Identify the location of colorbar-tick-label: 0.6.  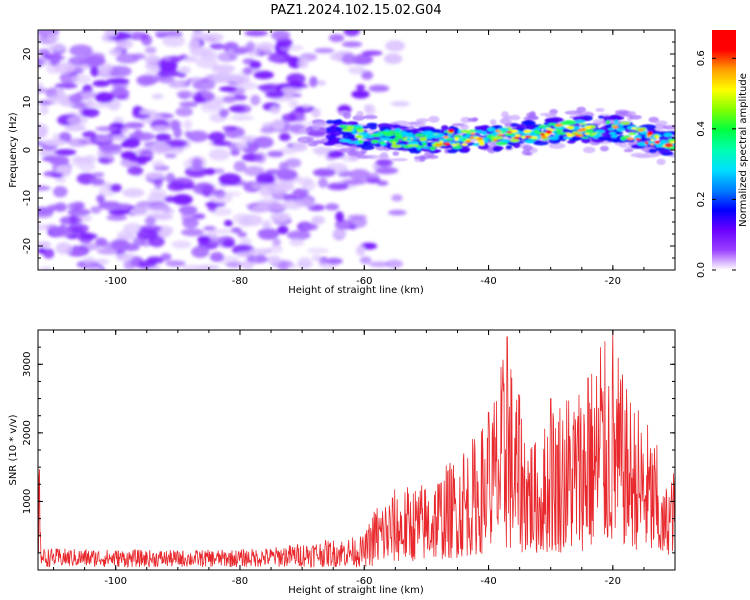
(701, 58).